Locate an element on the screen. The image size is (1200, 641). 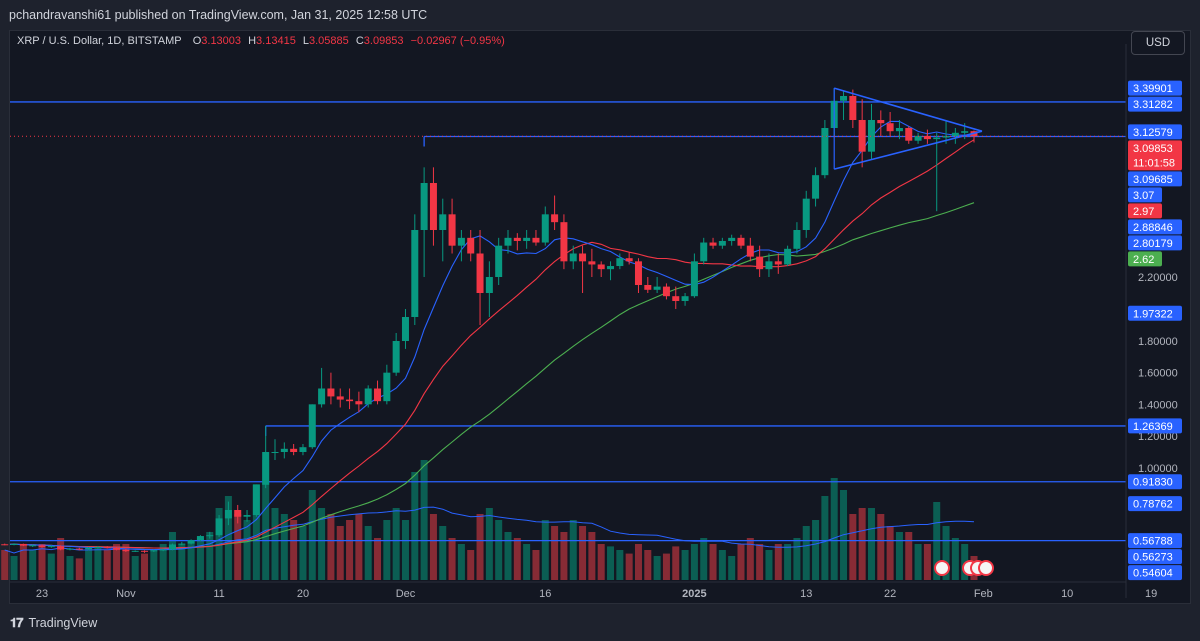
high-value: 3.13415 is located at coordinates (276, 41).